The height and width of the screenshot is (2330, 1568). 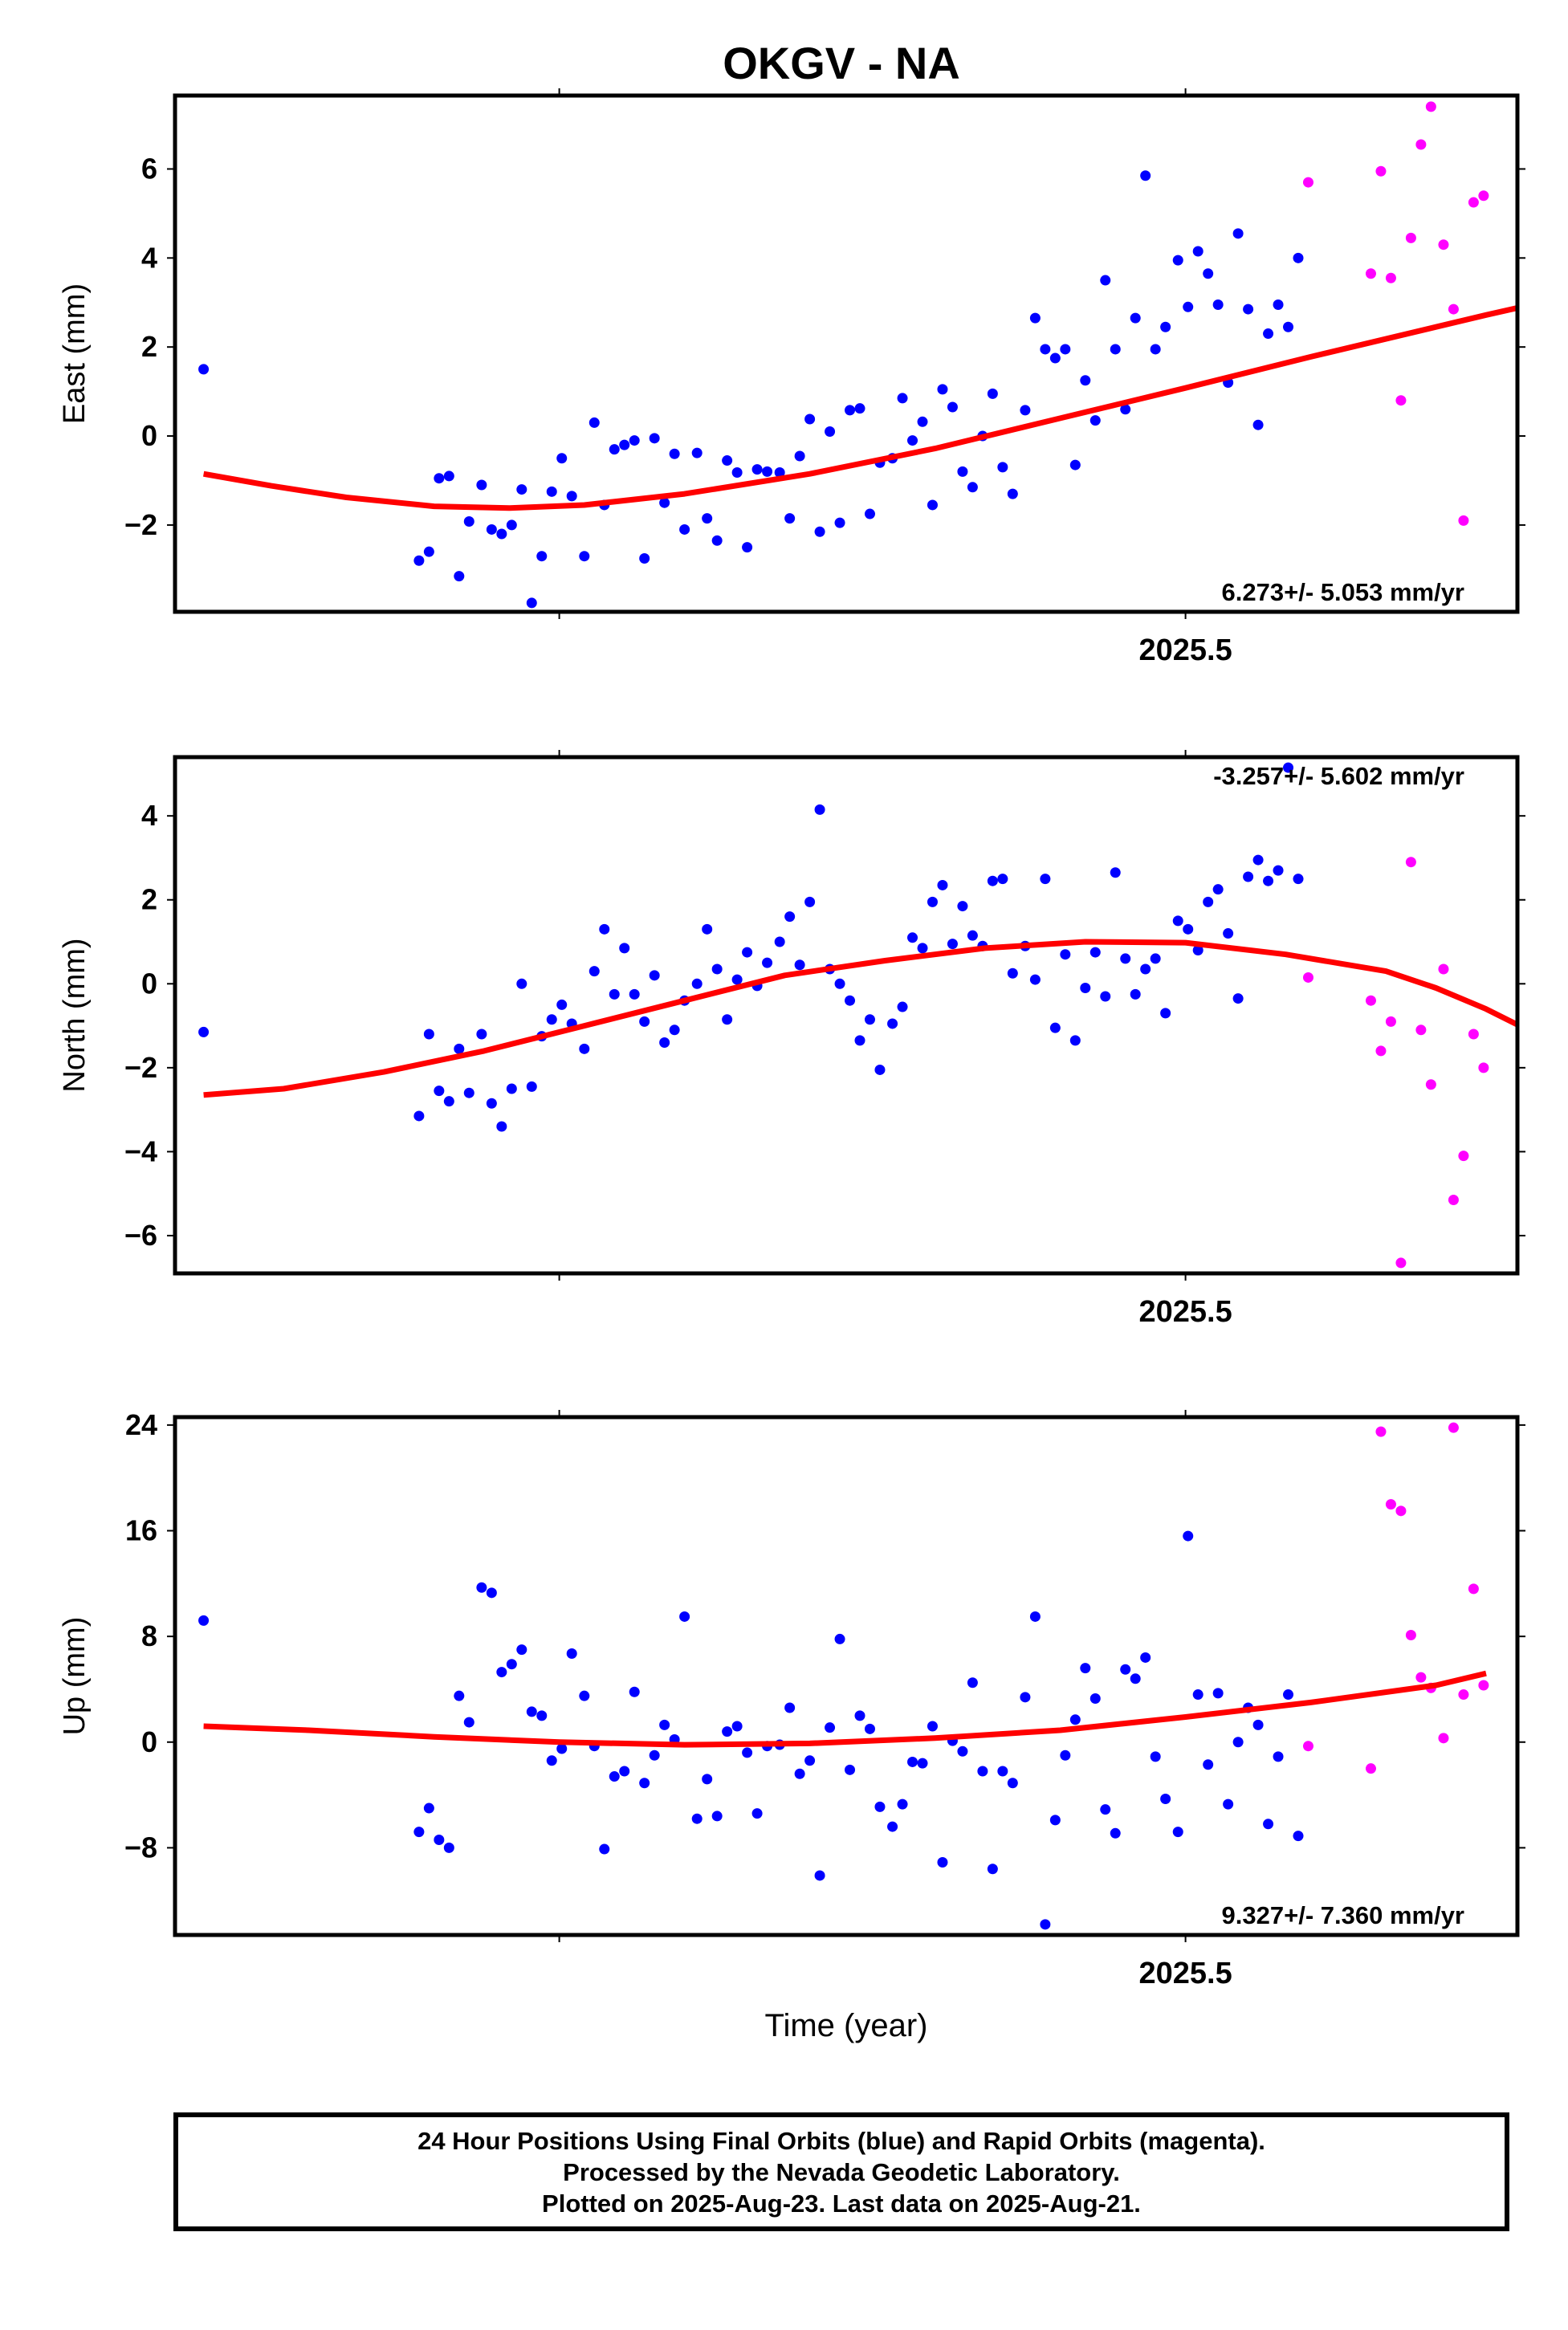 I want to click on velocity-label: 6.273+/- 5.053 mm/yr, so click(x=1343, y=592).